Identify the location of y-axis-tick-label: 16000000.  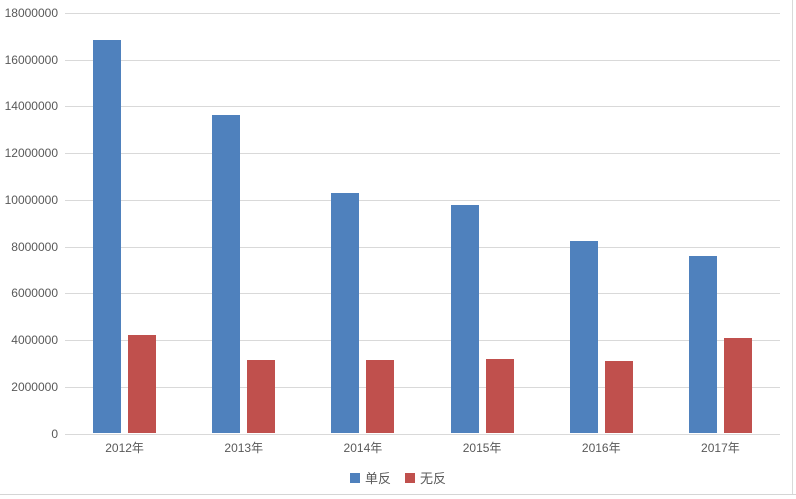
(31, 59).